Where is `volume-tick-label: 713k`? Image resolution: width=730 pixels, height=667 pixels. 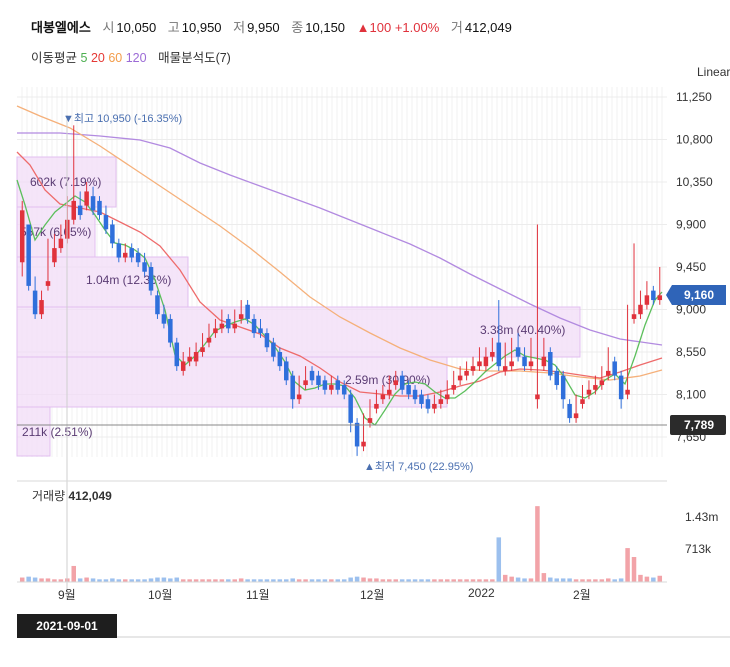
volume-tick-label: 713k is located at coordinates (698, 549).